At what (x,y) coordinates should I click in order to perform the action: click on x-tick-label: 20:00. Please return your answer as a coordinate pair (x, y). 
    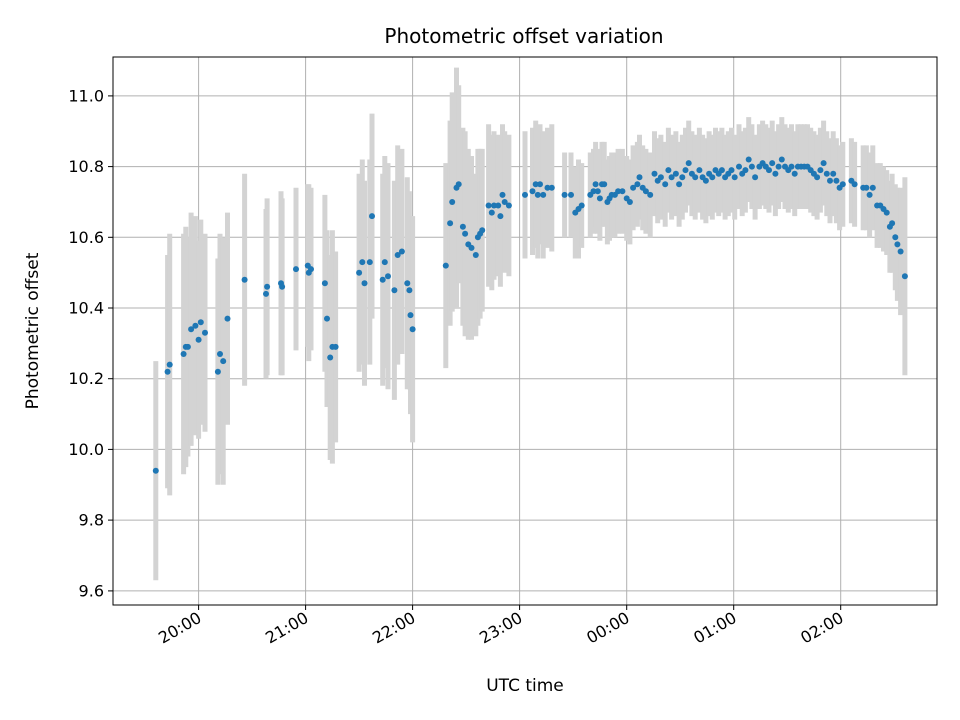
    Looking at the image, I should click on (179, 628).